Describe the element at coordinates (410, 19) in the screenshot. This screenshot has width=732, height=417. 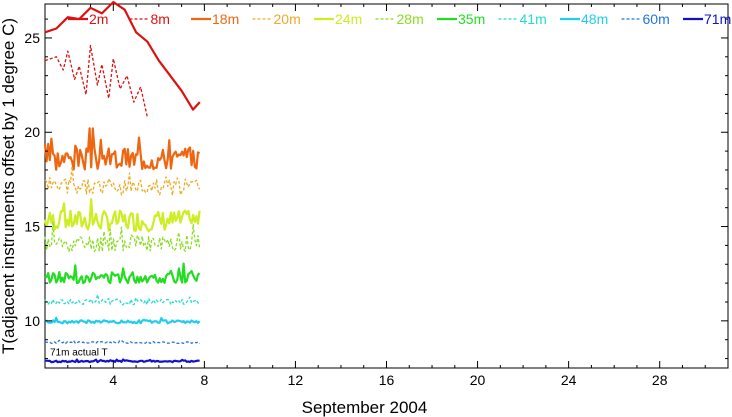
I see `legend-label-28m: 28m` at that location.